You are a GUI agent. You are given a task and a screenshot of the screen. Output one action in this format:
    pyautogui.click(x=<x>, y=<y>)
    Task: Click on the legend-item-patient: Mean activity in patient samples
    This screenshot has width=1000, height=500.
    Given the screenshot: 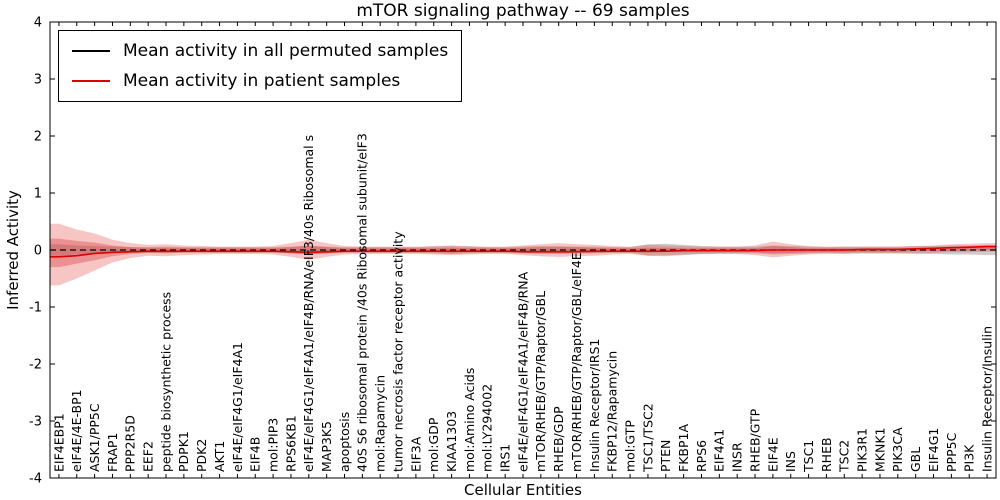 What is the action you would take?
    pyautogui.click(x=260, y=81)
    